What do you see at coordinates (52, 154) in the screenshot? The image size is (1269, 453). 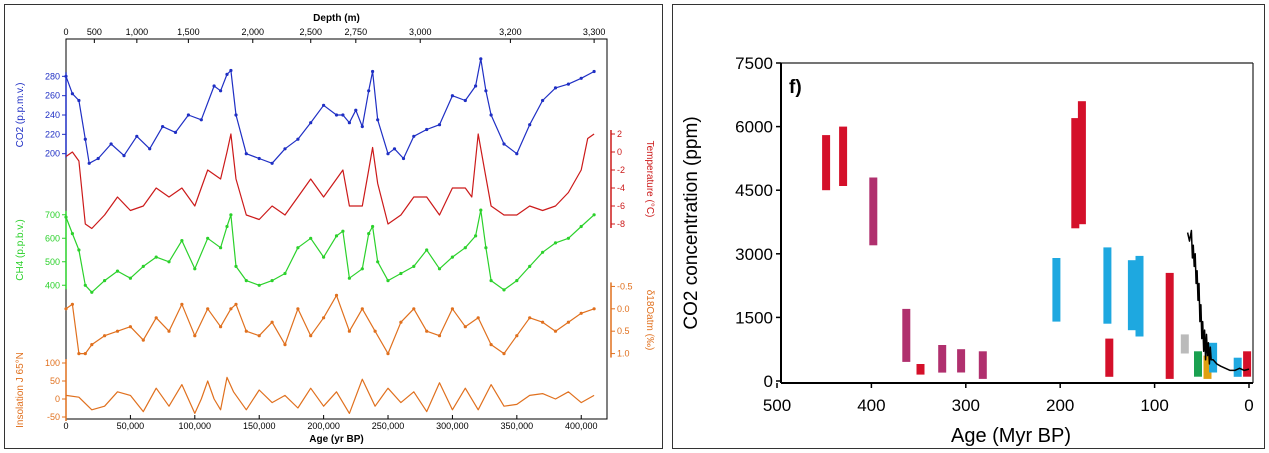 I see `co2-tick-label: 200` at bounding box center [52, 154].